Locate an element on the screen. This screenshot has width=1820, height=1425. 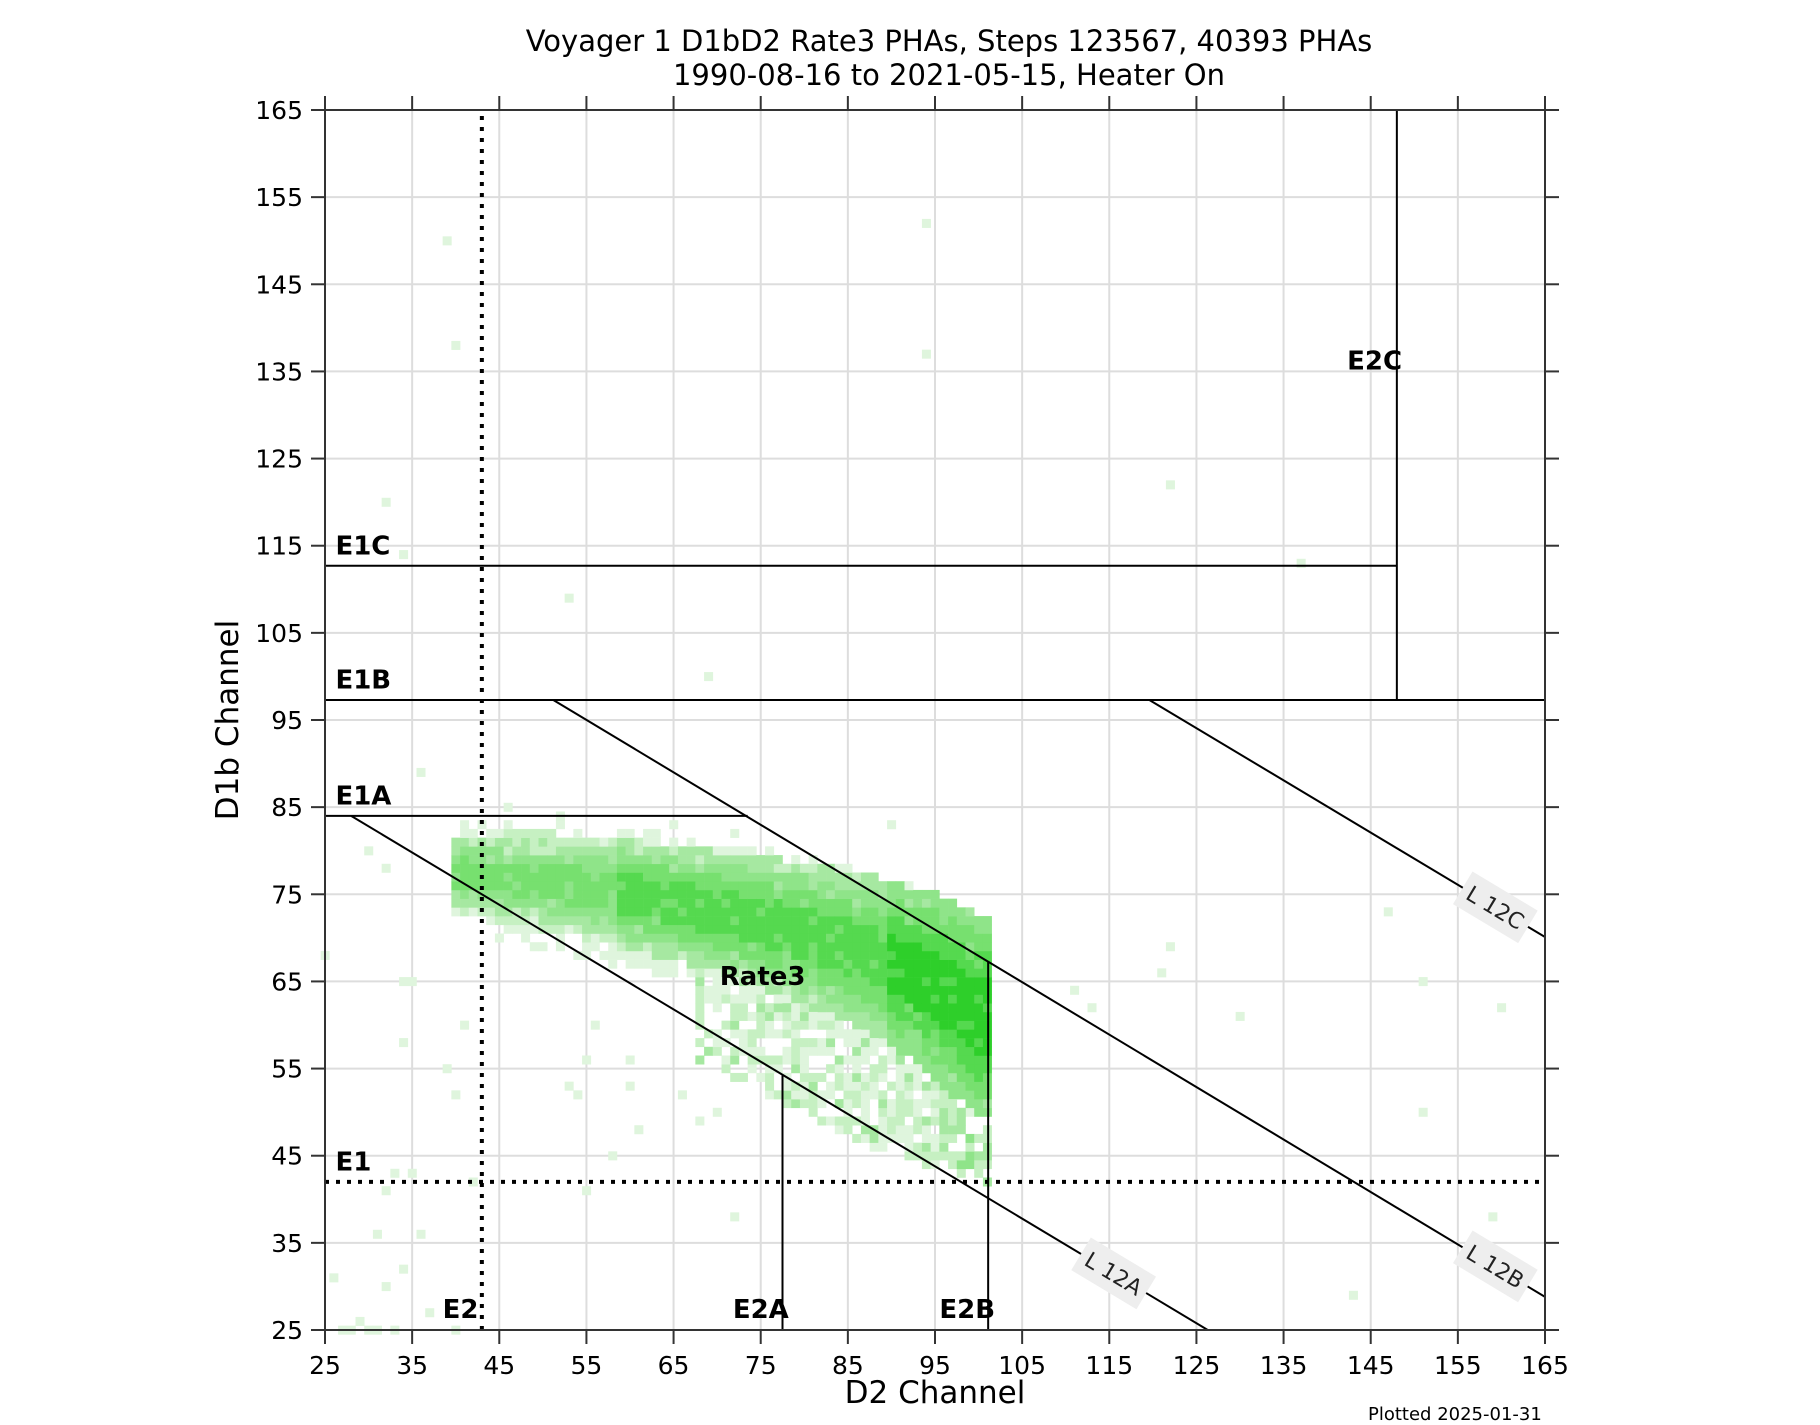
chart-subtitle: 1990-08-16 to 2021-05-15, Heater On is located at coordinates (949, 75).